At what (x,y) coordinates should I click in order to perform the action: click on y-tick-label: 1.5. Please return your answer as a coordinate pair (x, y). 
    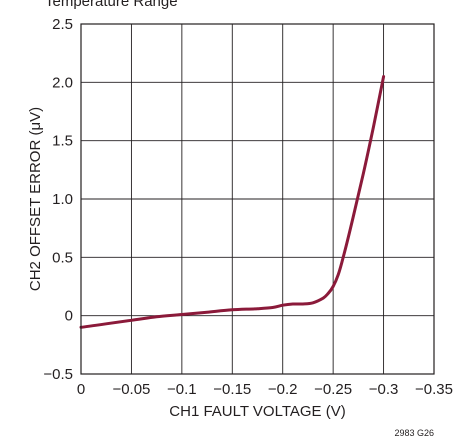
    Looking at the image, I should click on (62, 141).